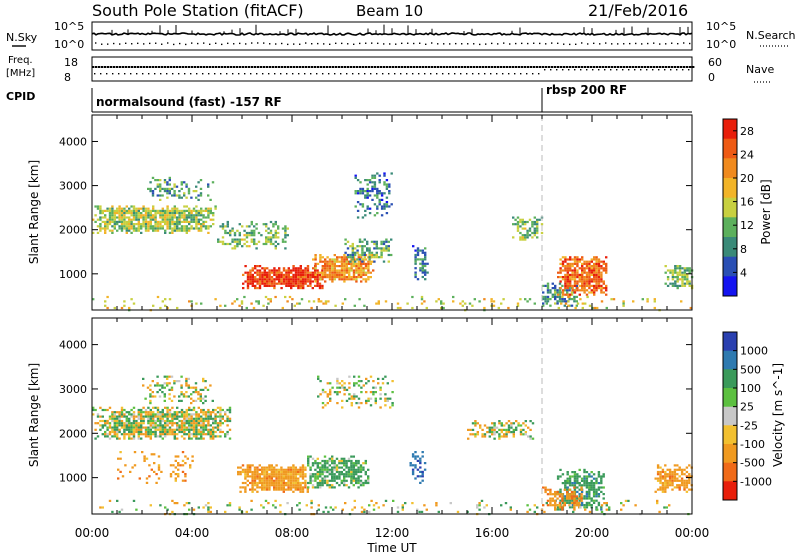  Describe the element at coordinates (492, 533) in the screenshot. I see `x-tick-label: 16:00` at that location.